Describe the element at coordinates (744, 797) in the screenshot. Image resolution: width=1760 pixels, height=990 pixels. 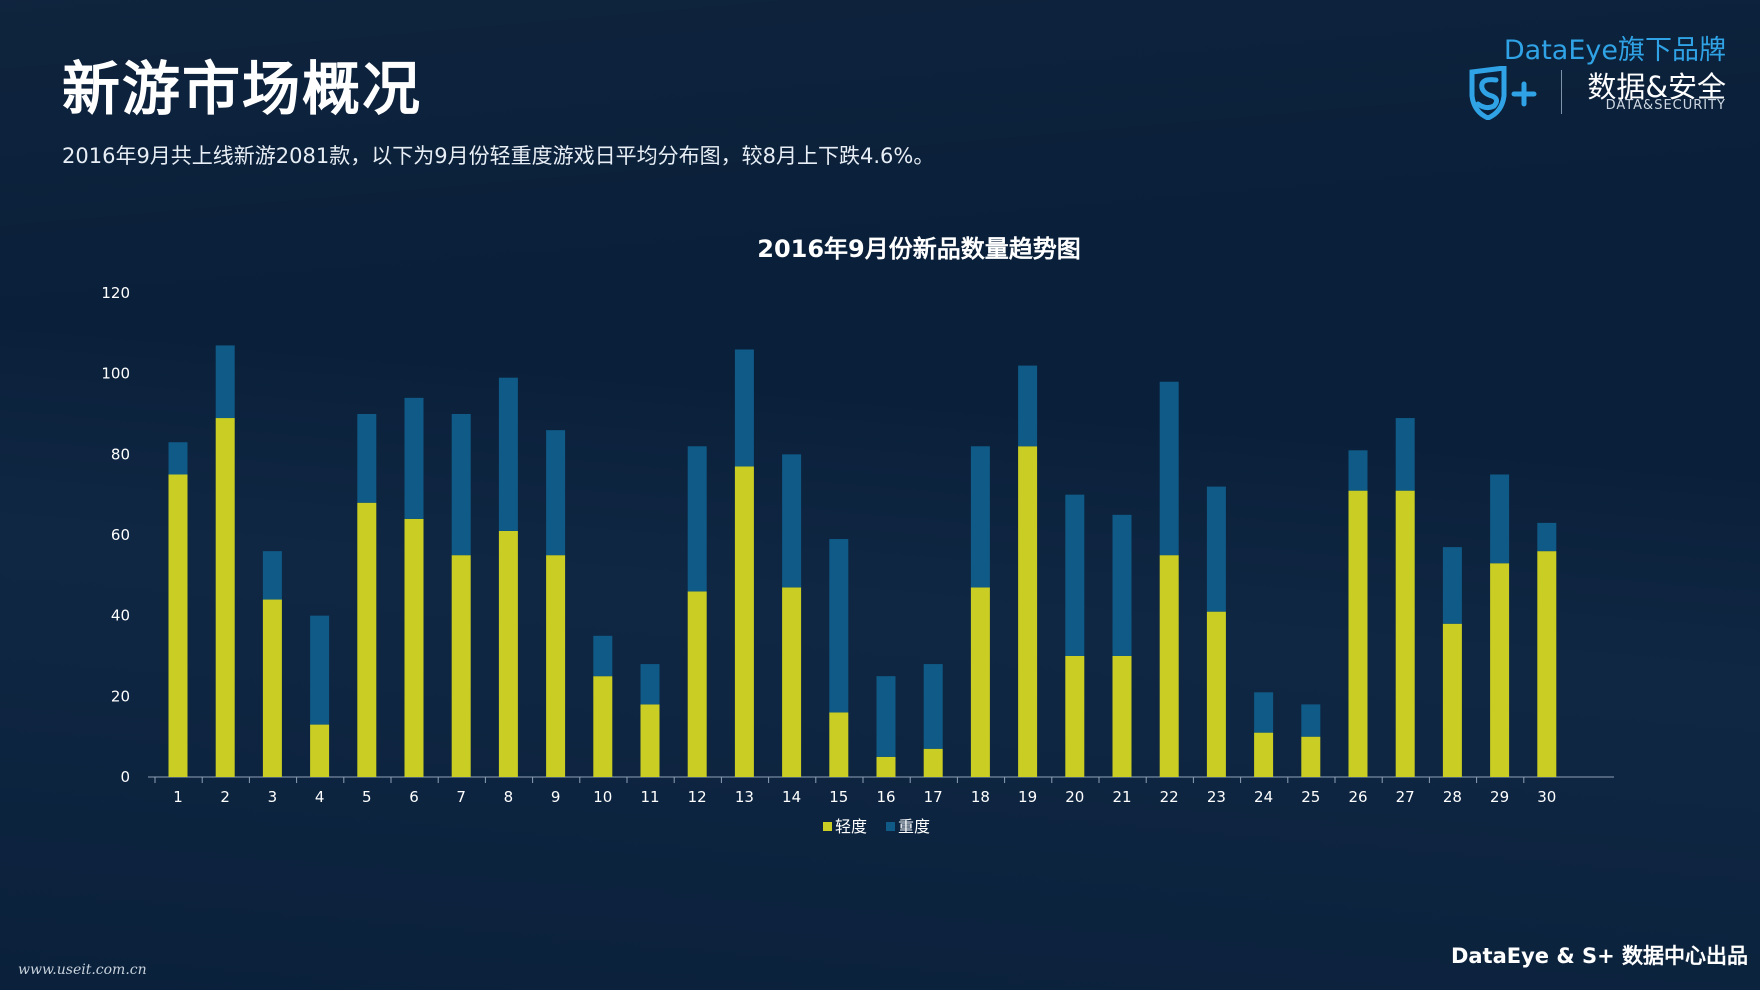
I see `x-tick-label: 13` at that location.